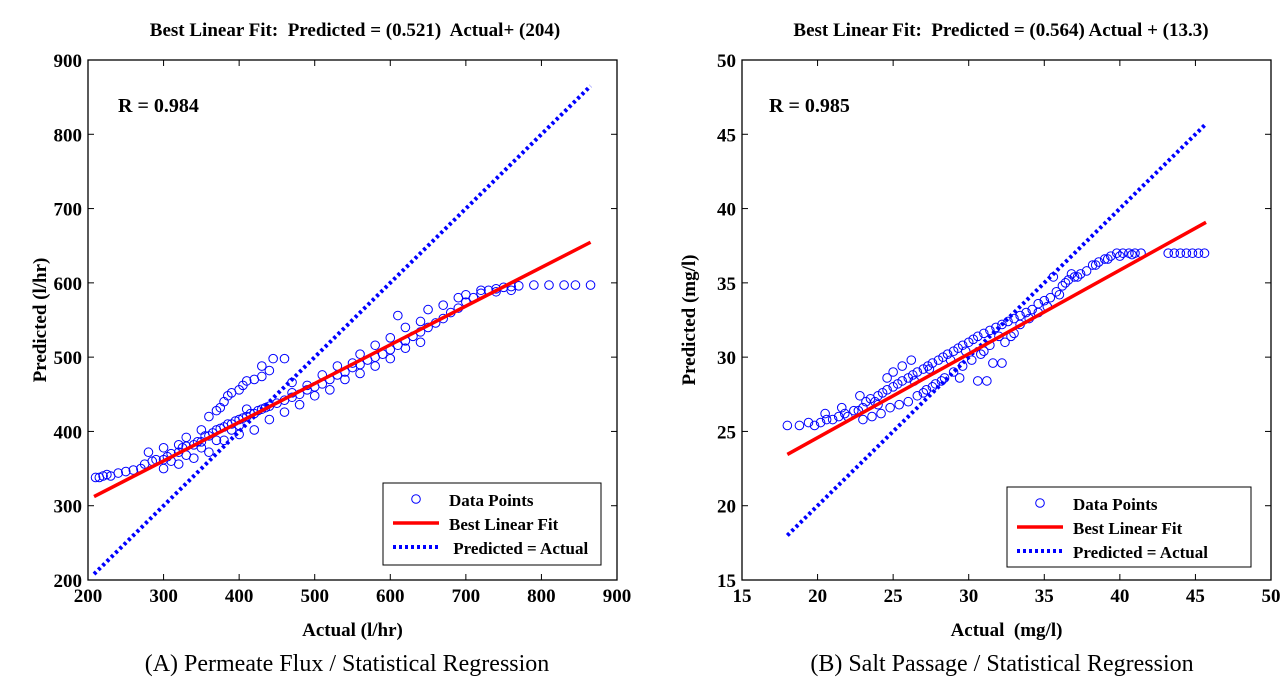 The width and height of the screenshot is (1282, 679). What do you see at coordinates (689, 319) in the screenshot?
I see `y-axis-label: Predicted (mg/l)` at bounding box center [689, 319].